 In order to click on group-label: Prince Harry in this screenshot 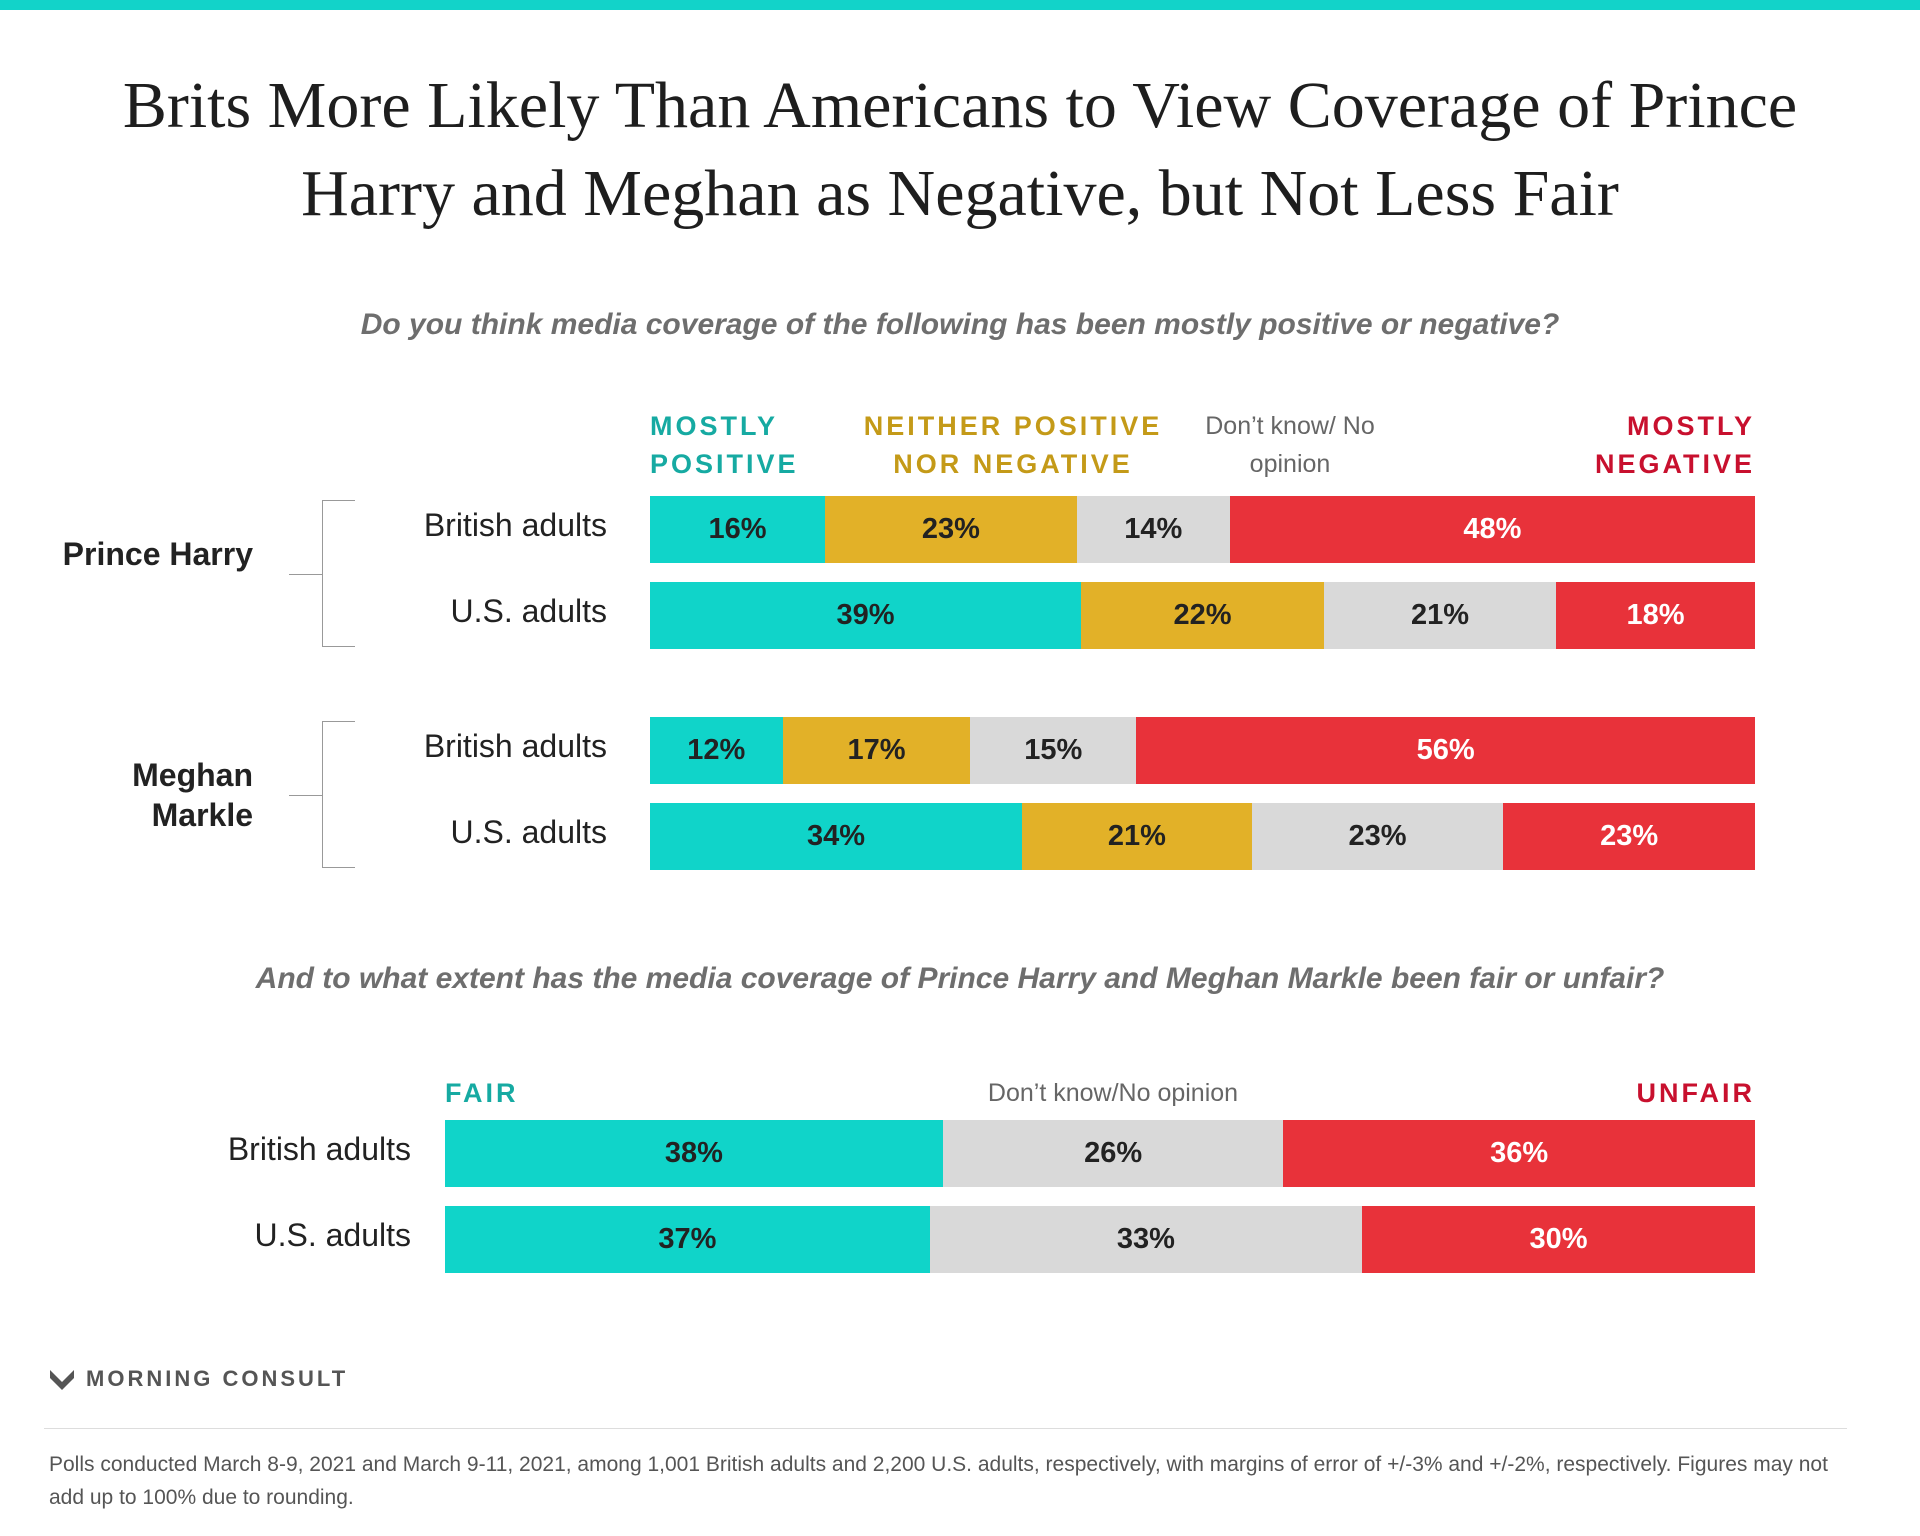, I will do `click(157, 553)`.